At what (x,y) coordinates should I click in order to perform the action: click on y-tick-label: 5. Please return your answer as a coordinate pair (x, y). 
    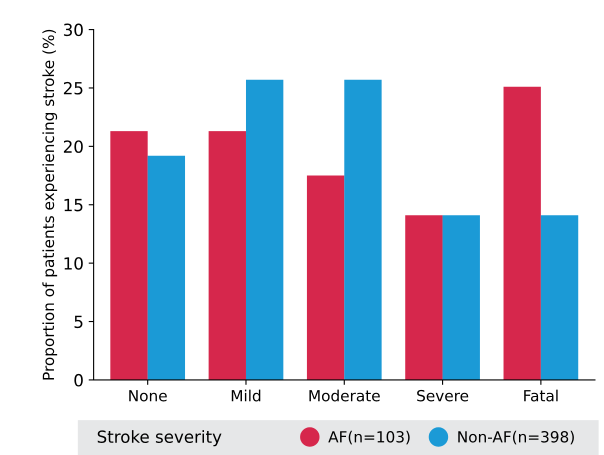
    Looking at the image, I should click on (78, 322).